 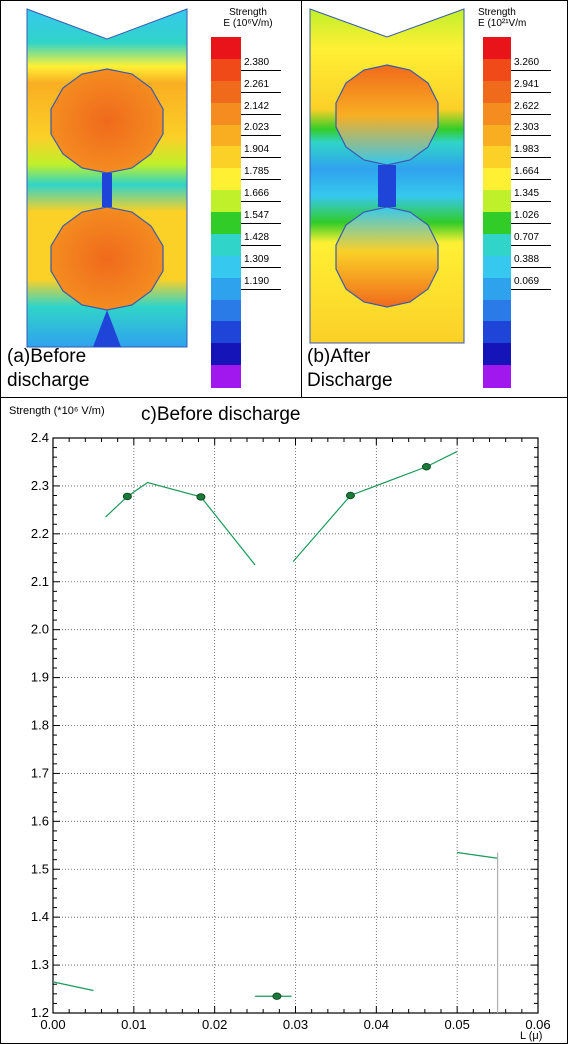 I want to click on conductor-bottom-a, so click(x=107, y=258).